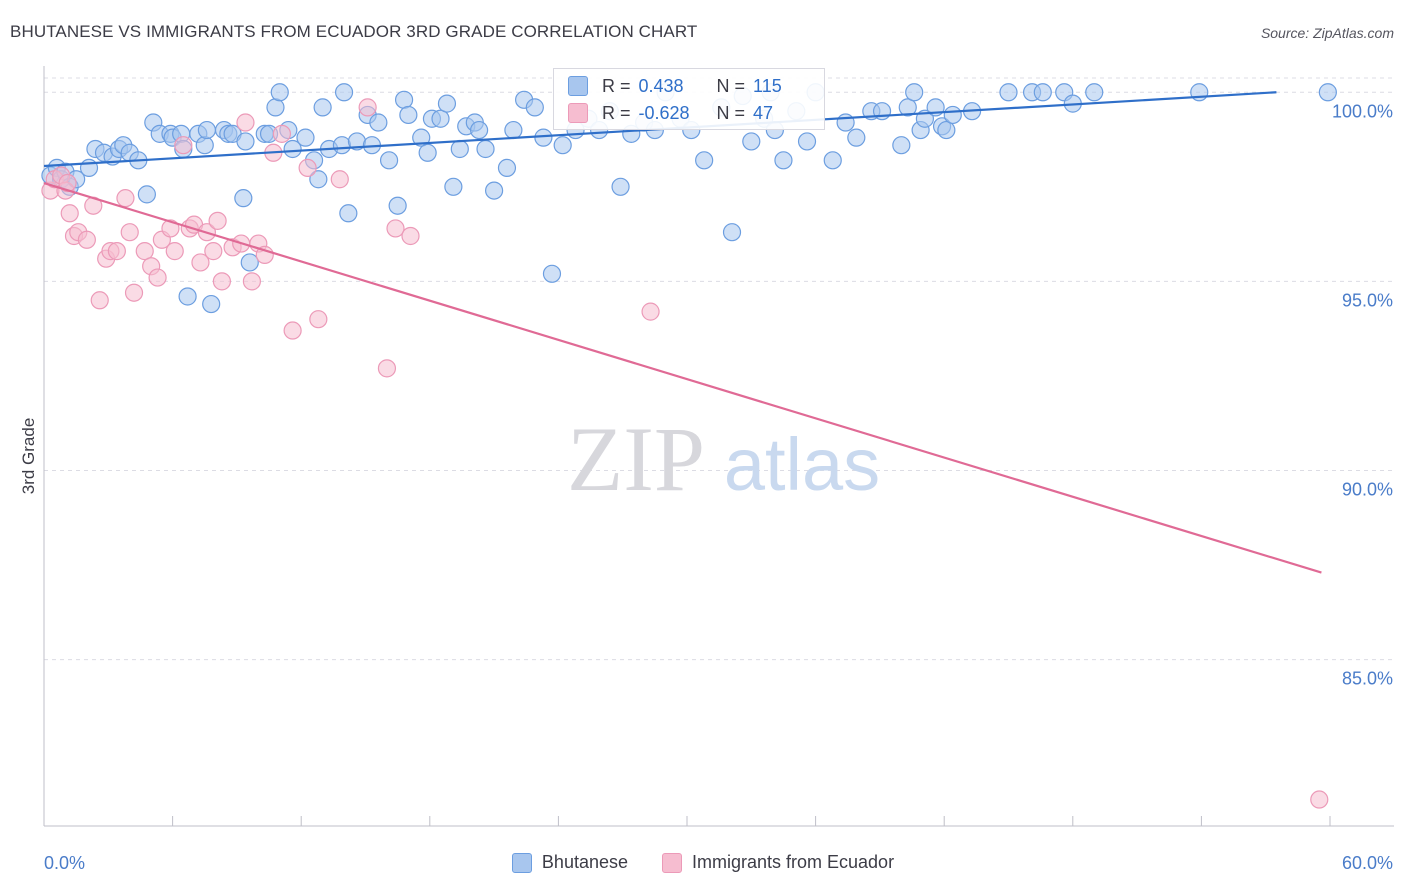 The width and height of the screenshot is (1406, 892). What do you see at coordinates (578, 86) in the screenshot?
I see `stats-swatch-blue` at bounding box center [578, 86].